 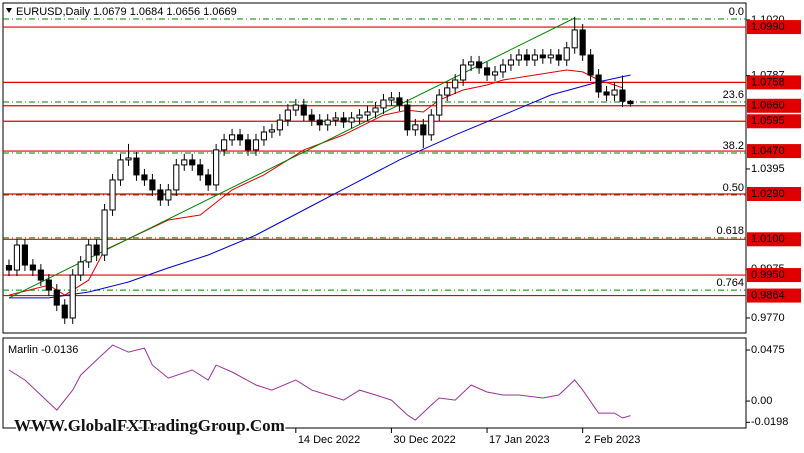 What do you see at coordinates (424, 440) in the screenshot?
I see `x-tick-label: 30 Dec 2022` at bounding box center [424, 440].